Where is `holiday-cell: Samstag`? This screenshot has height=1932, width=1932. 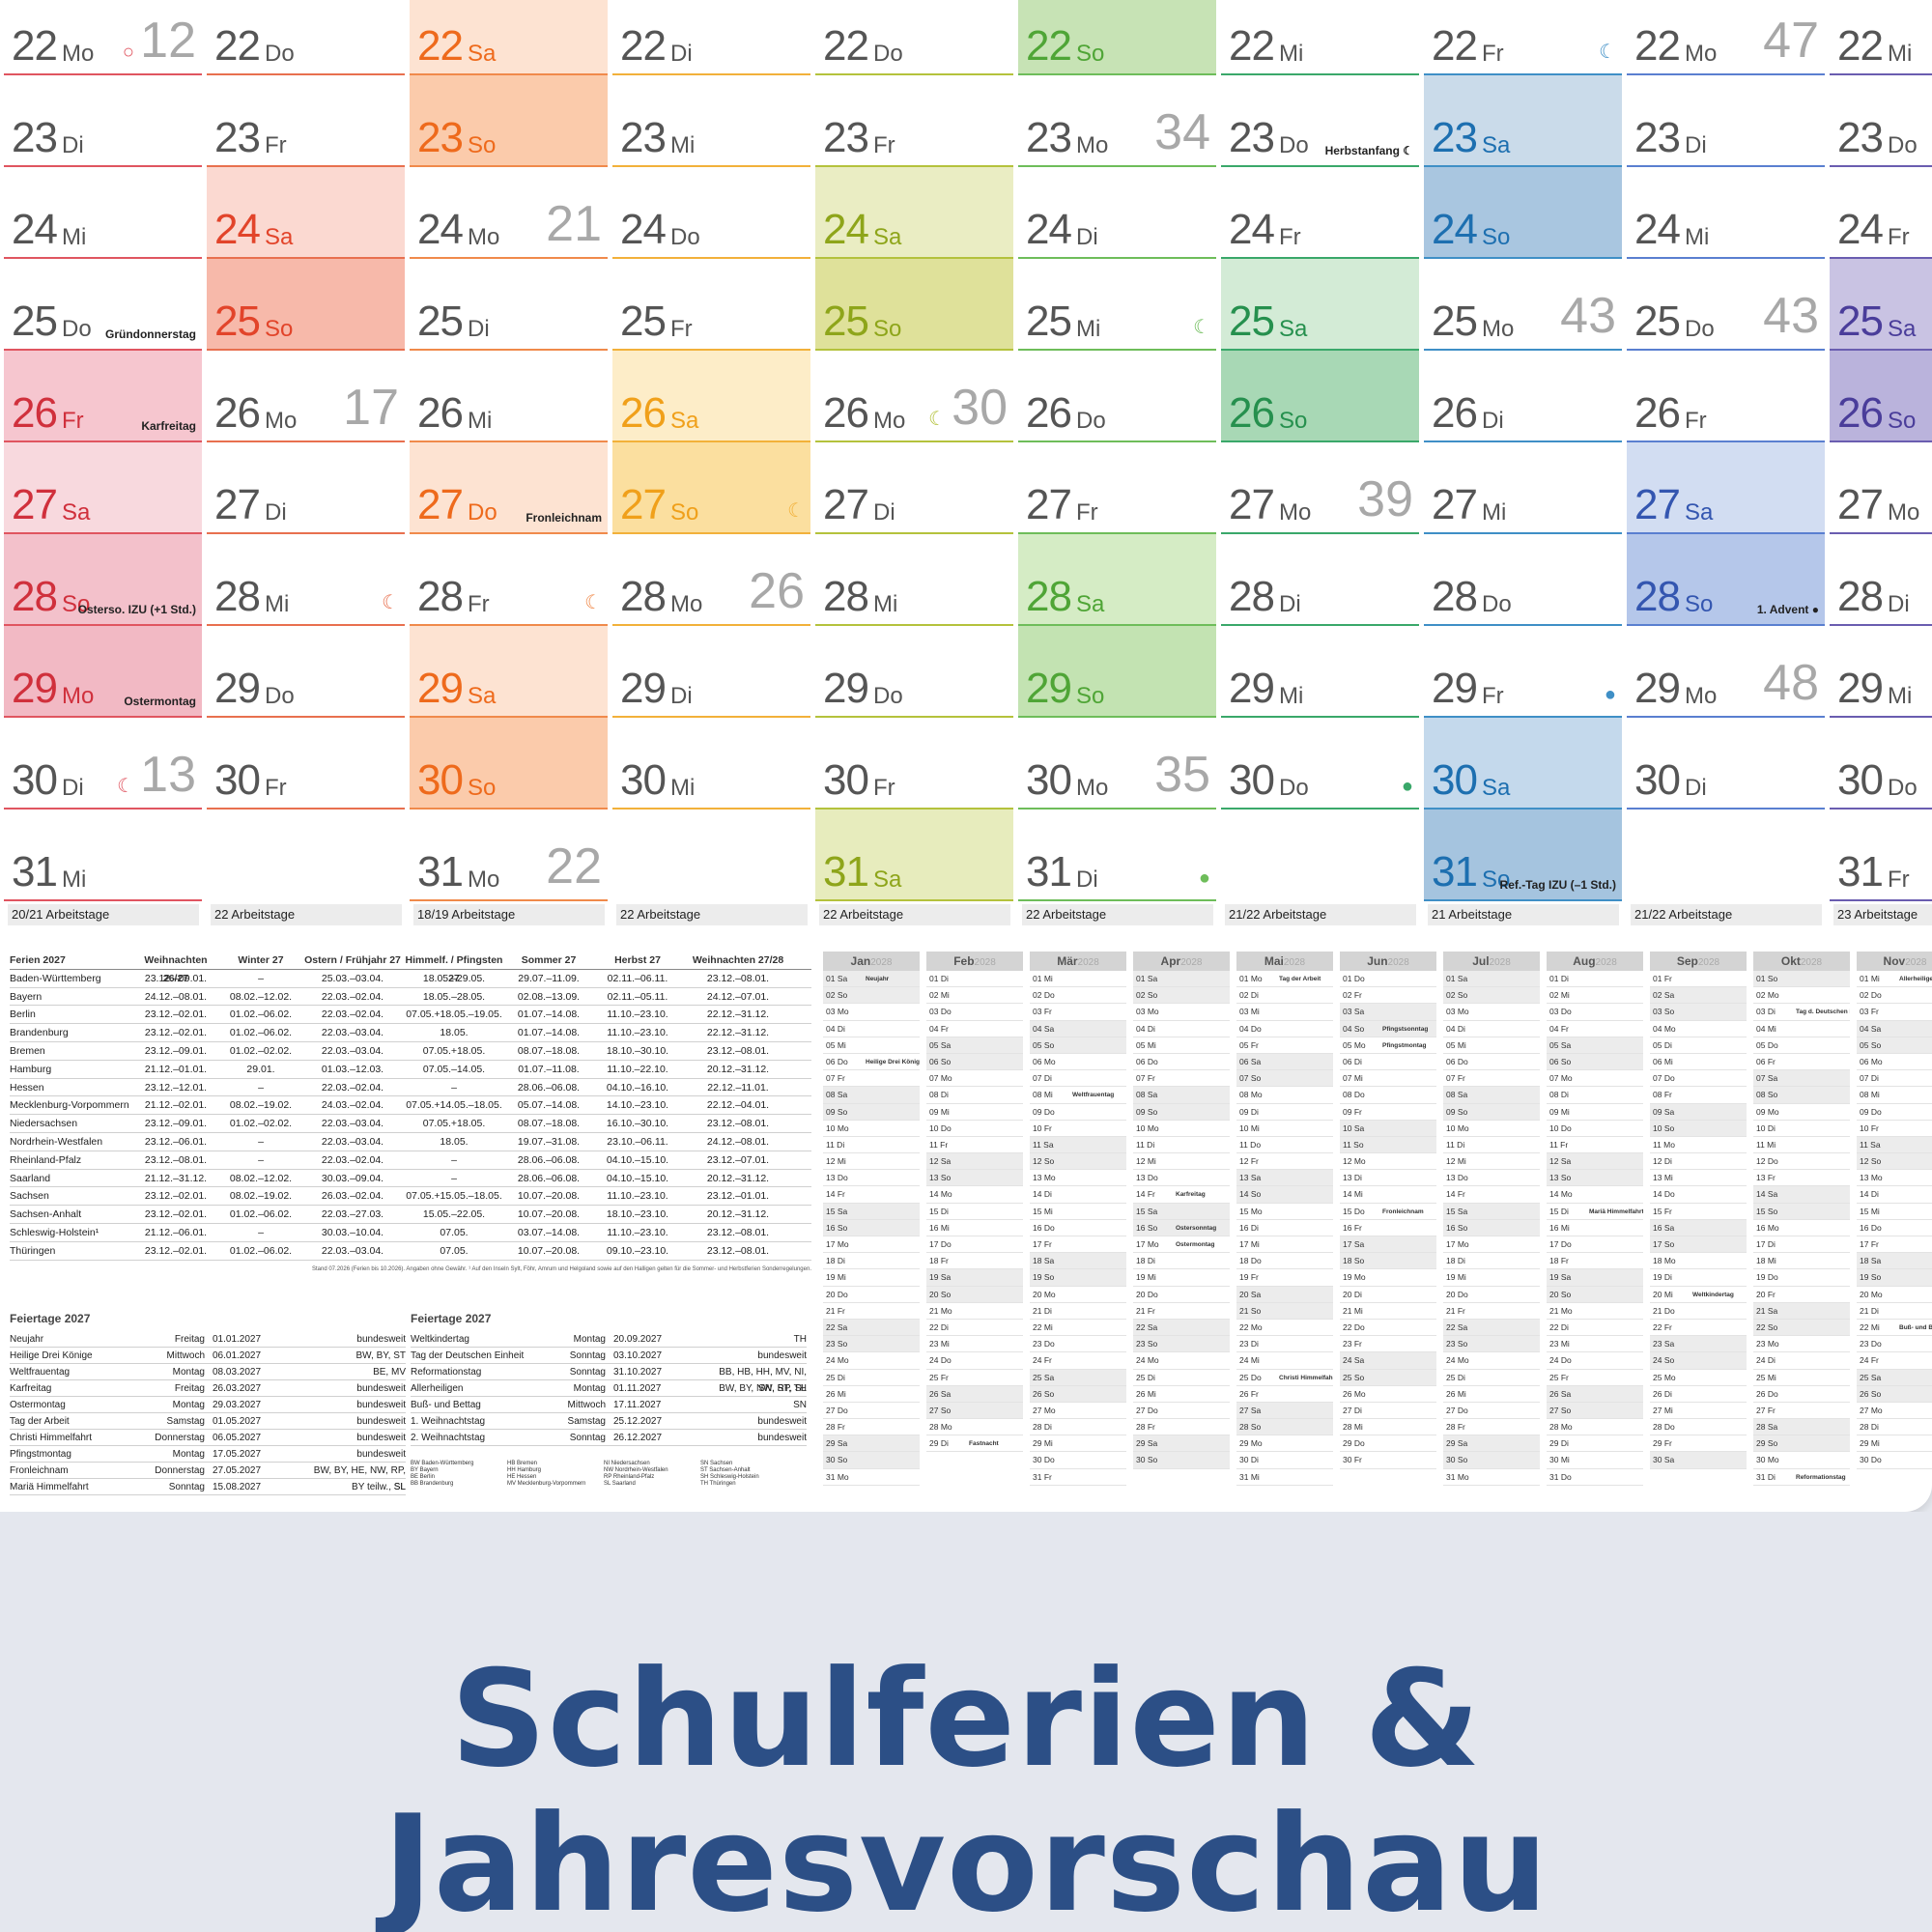 holiday-cell: Samstag is located at coordinates (185, 1421).